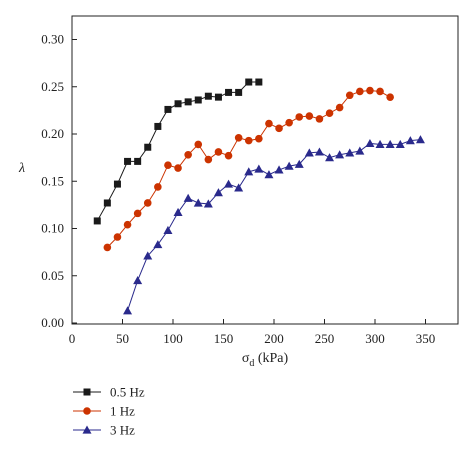 The image size is (474, 454). Describe the element at coordinates (122, 338) in the screenshot. I see `x-tick-label: 50` at that location.